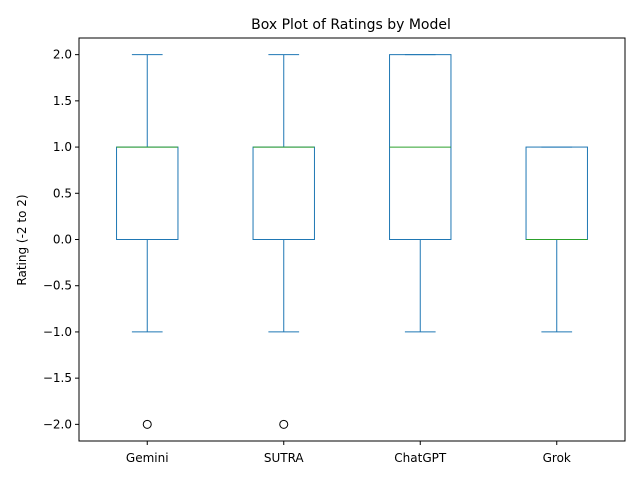 The height and width of the screenshot is (480, 640). I want to click on y-tick-label: 1.5, so click(62, 101).